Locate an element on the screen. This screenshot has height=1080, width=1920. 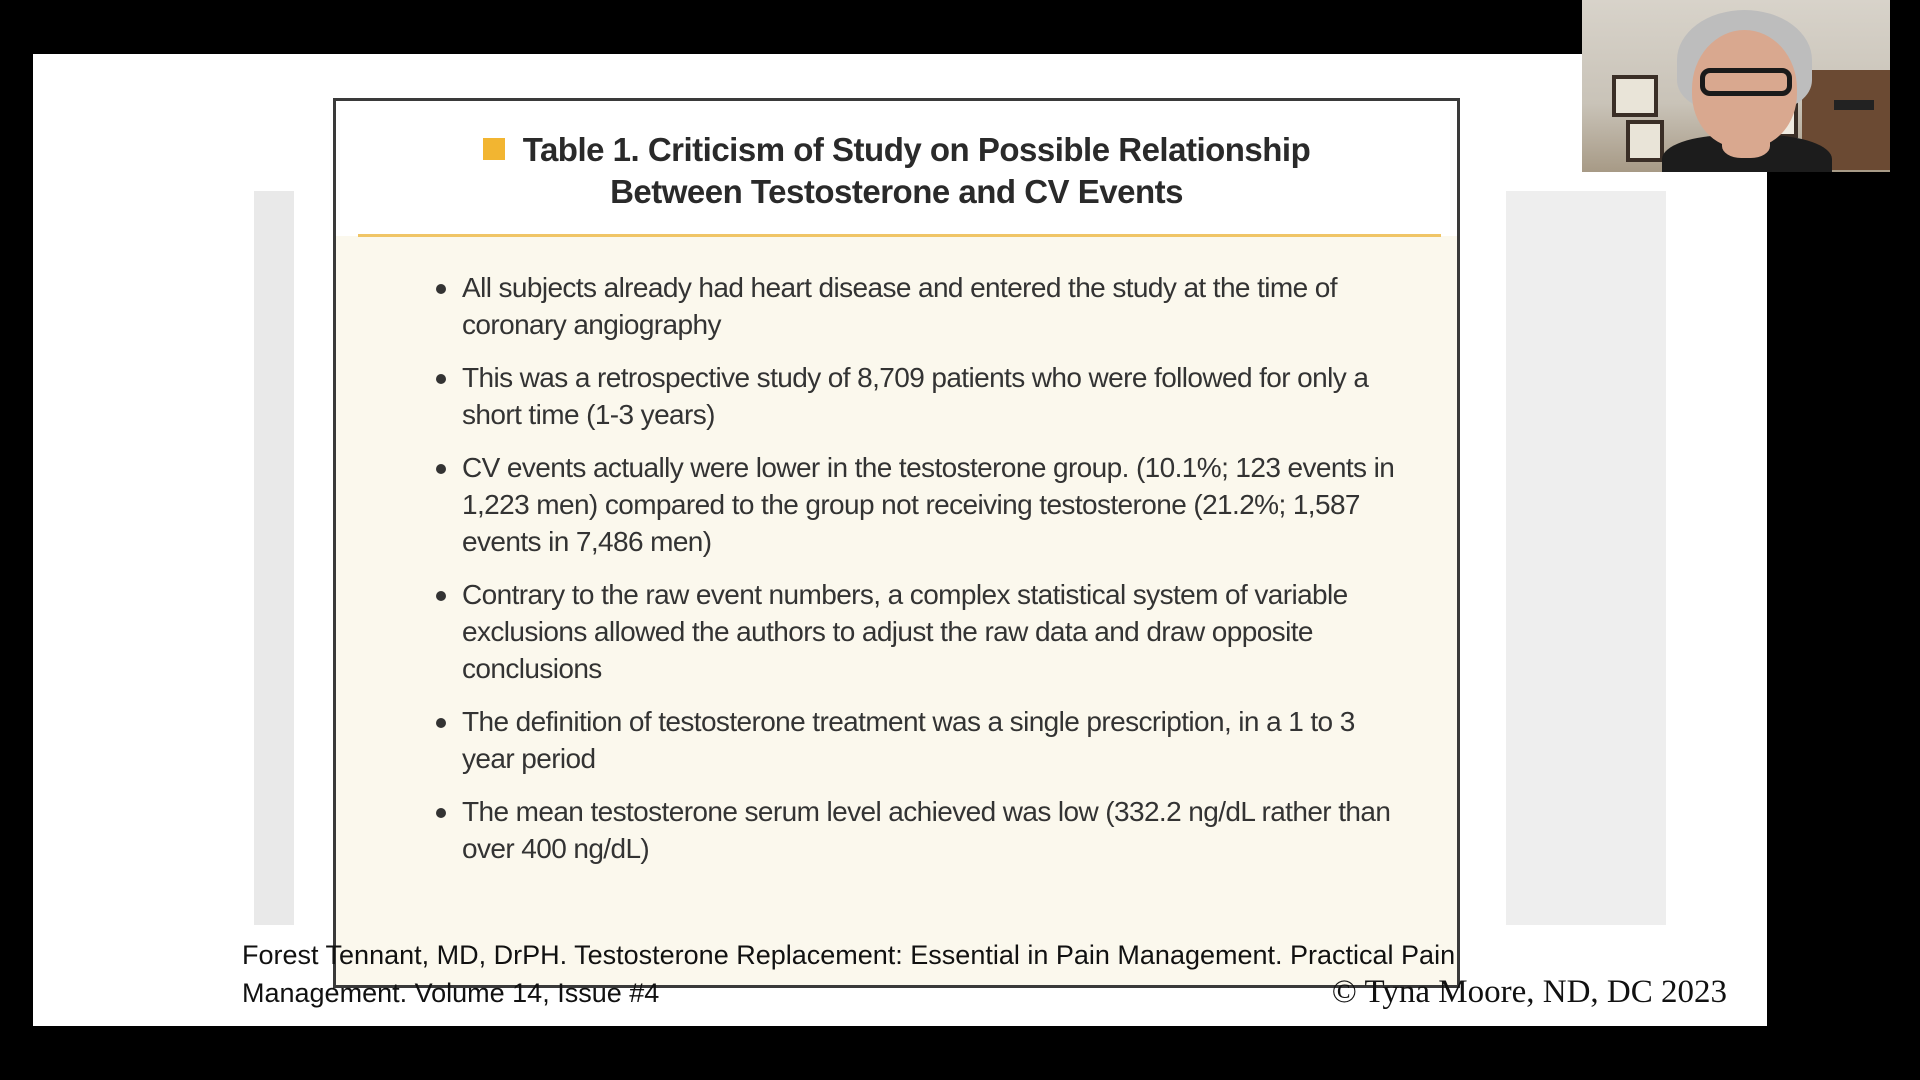
slide-left-margin-panel is located at coordinates (274, 558).